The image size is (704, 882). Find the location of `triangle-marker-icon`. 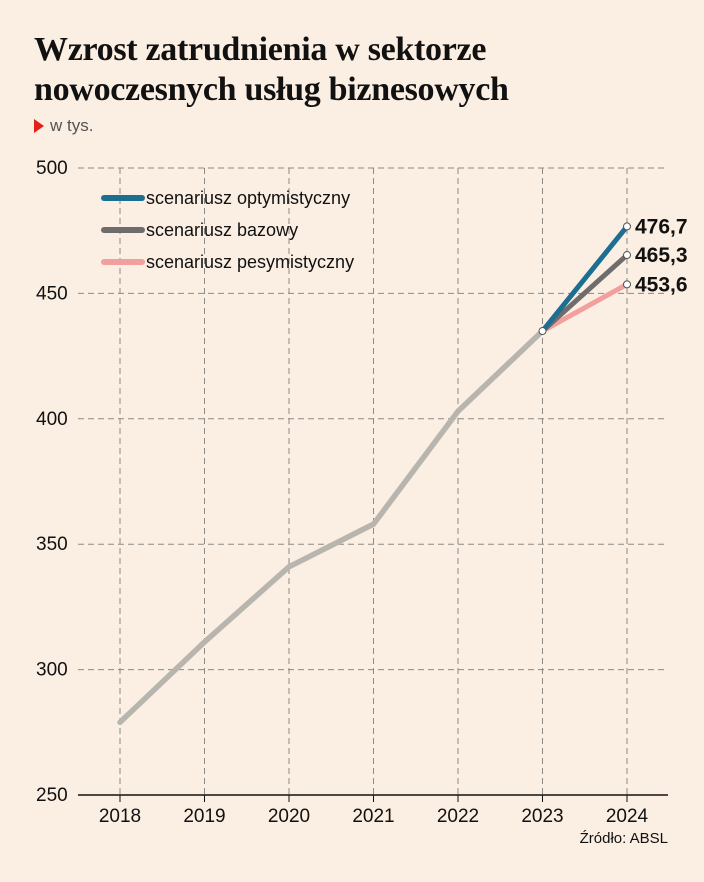

triangle-marker-icon is located at coordinates (39, 126).